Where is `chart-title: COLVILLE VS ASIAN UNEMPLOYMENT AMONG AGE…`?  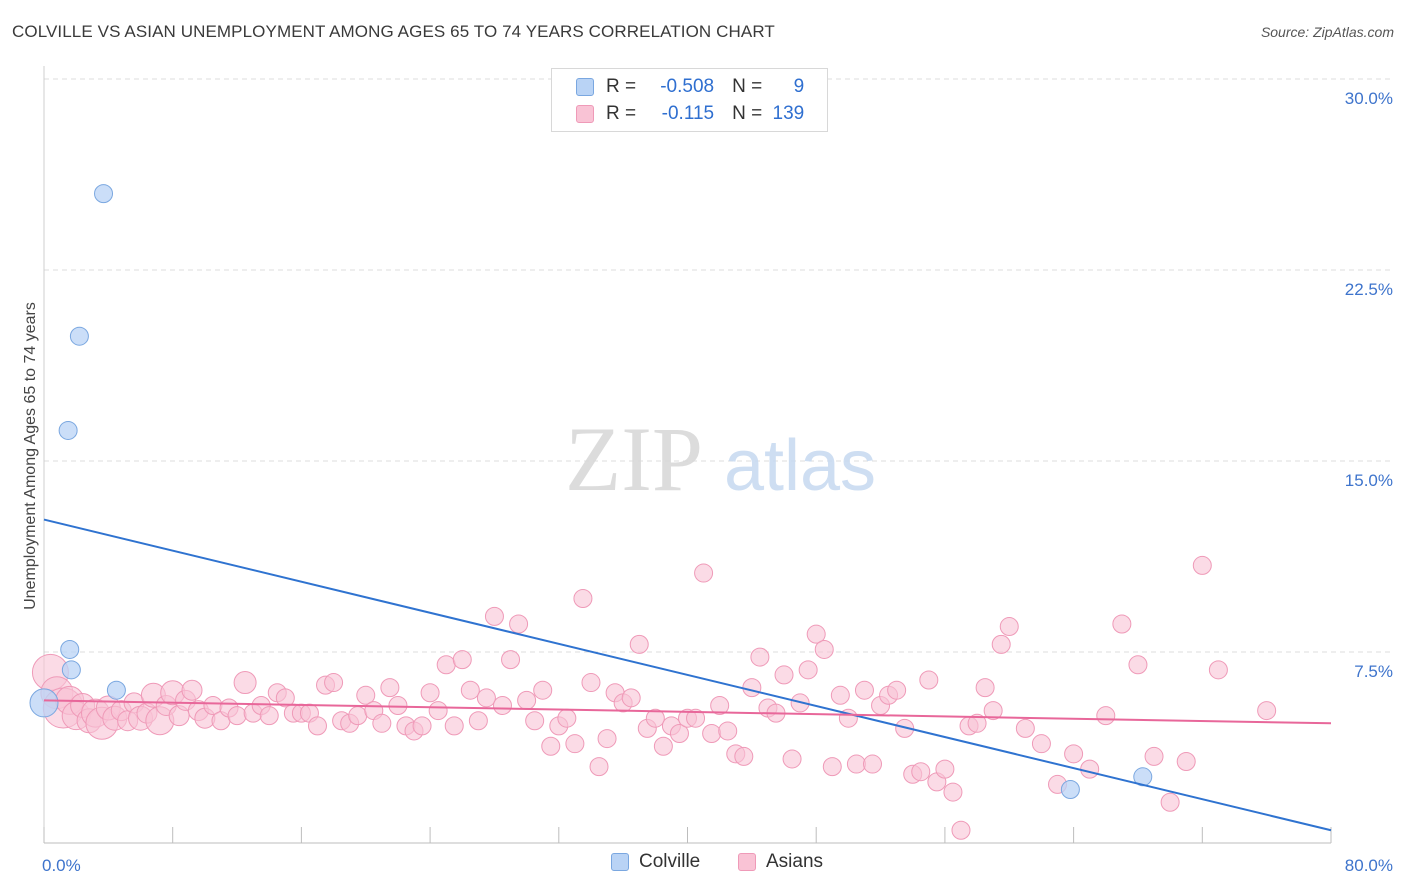
chart-title: COLVILLE VS ASIAN UNEMPLOYMENT AMONG AGE… is located at coordinates (393, 31).